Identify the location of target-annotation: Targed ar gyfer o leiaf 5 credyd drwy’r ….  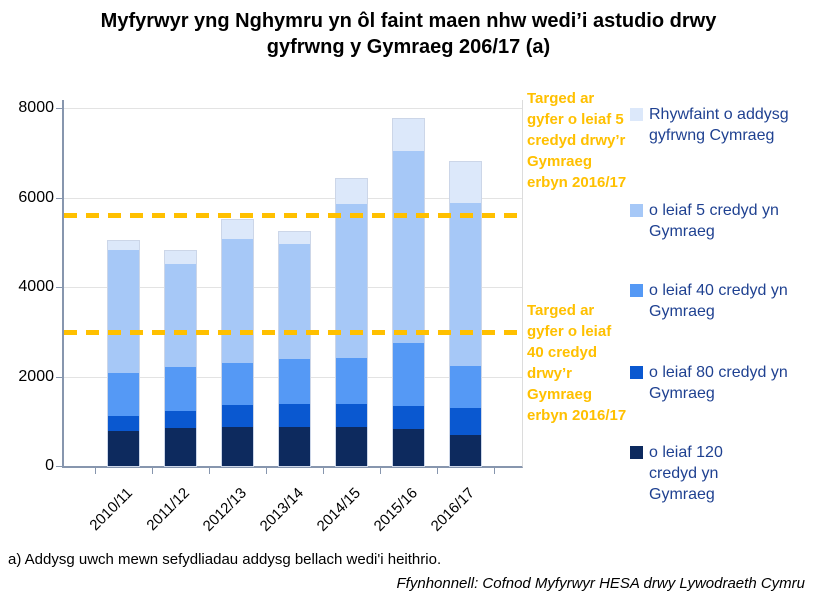
(577, 140).